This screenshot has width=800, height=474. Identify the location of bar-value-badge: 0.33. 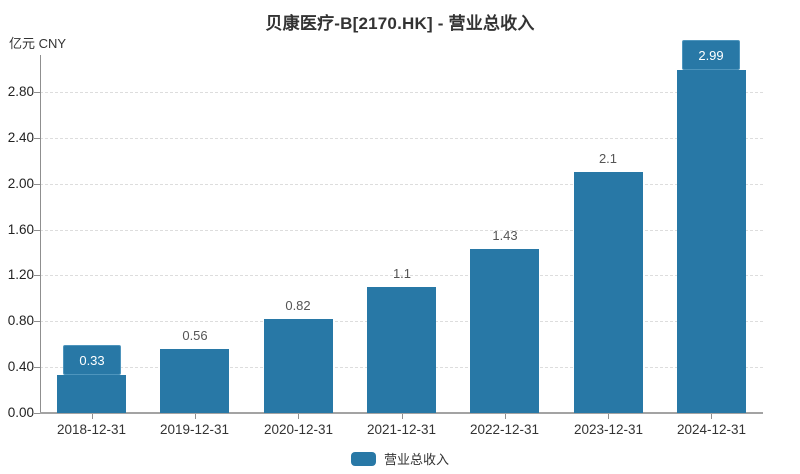
(92, 360).